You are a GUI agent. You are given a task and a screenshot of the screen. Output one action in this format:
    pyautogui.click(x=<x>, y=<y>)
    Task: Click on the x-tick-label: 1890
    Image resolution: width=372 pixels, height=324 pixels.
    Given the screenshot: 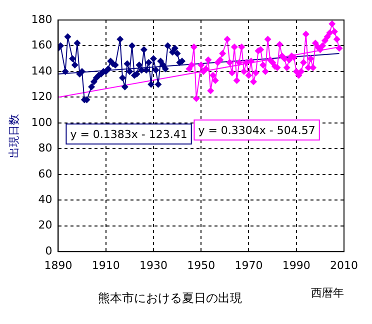 What is the action you would take?
    pyautogui.click(x=58, y=265)
    